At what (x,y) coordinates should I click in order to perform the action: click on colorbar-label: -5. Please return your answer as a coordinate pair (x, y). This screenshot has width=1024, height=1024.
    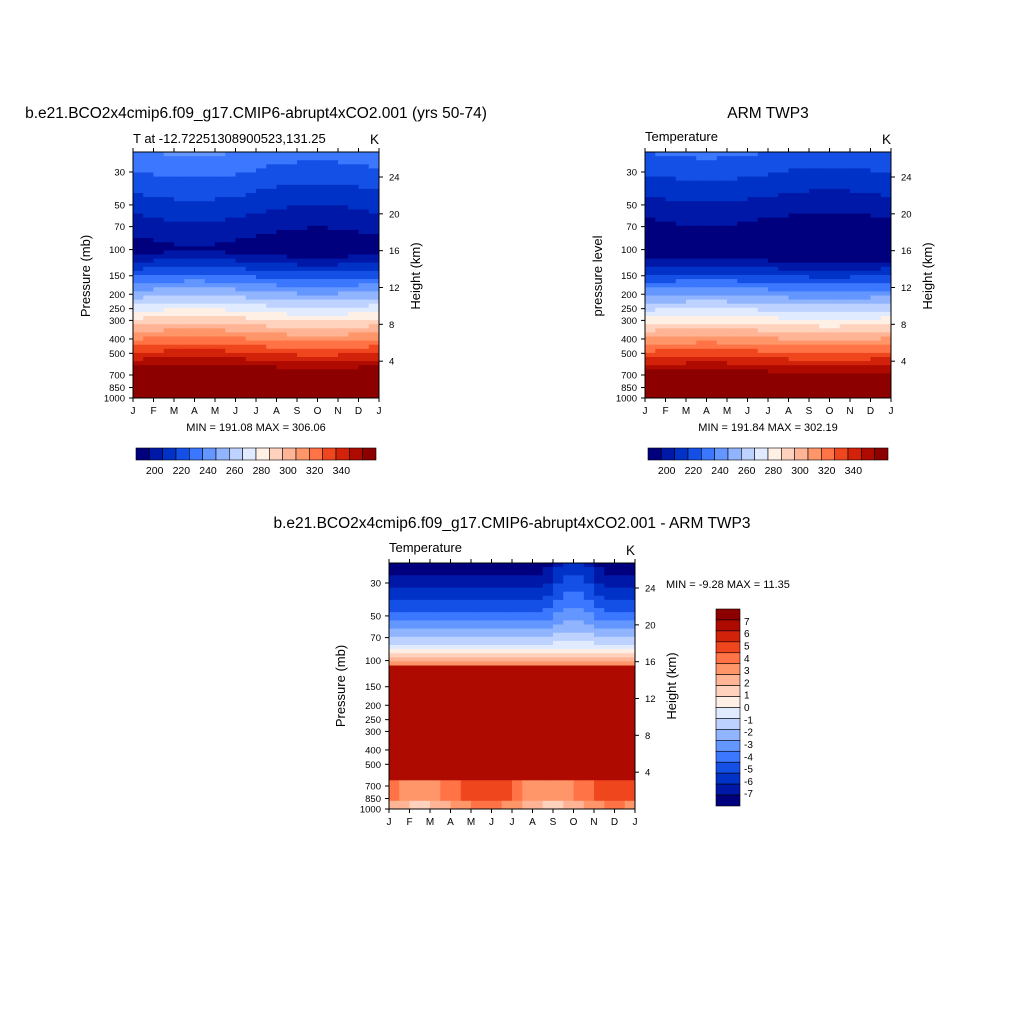
    Looking at the image, I should click on (748, 770).